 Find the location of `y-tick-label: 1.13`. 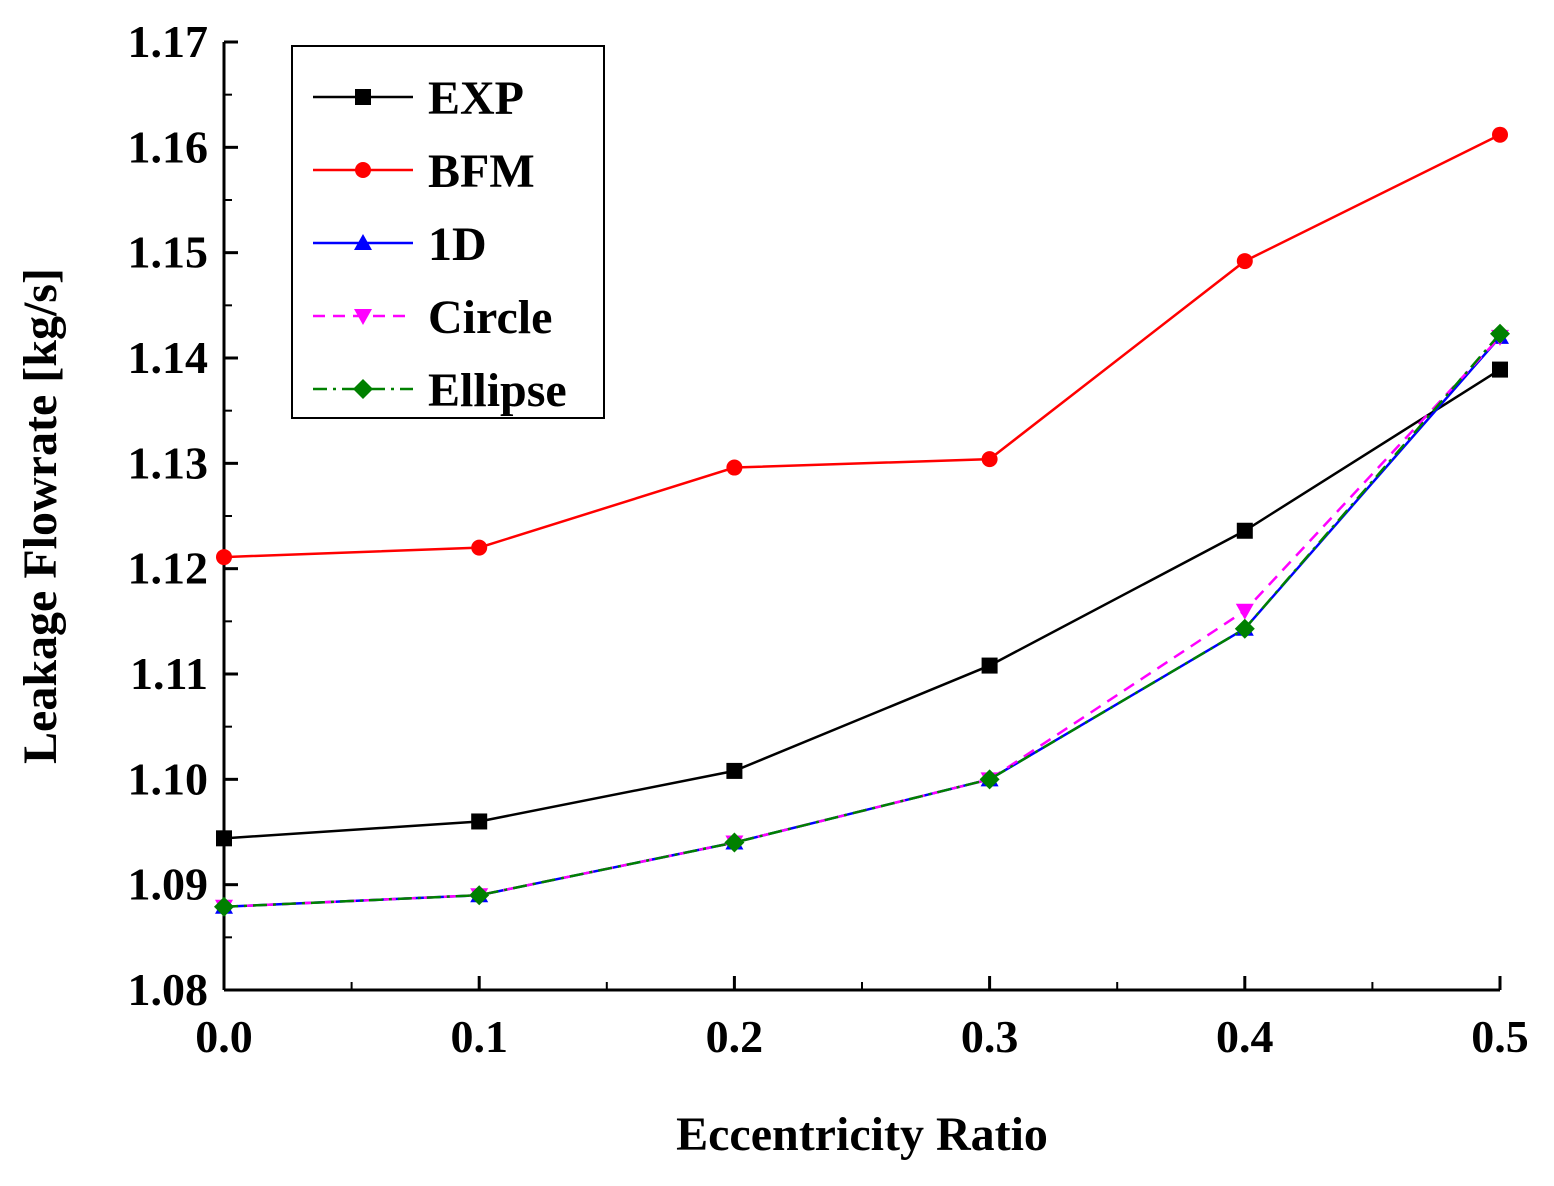

y-tick-label: 1.13 is located at coordinates (168, 462).